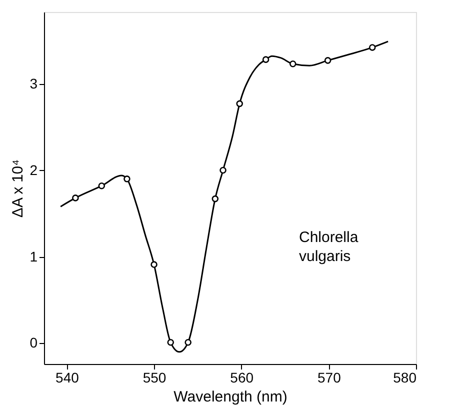 The height and width of the screenshot is (420, 452). What do you see at coordinates (231, 397) in the screenshot?
I see `x-axis-title: Wavelength (nm)` at bounding box center [231, 397].